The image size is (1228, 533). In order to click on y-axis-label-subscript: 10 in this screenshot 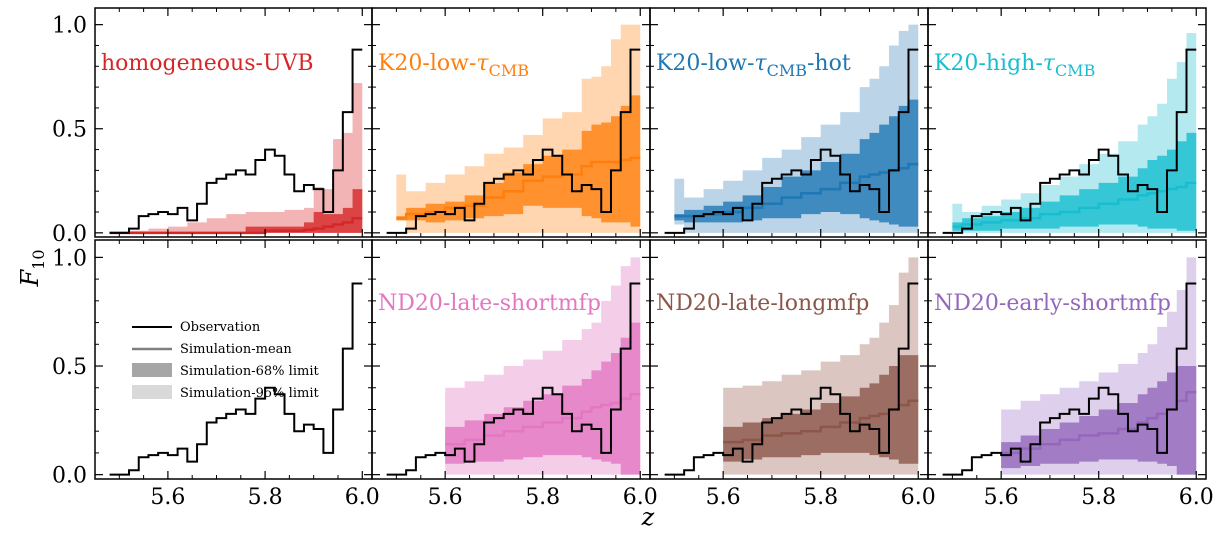, I will do `click(38, 259)`.